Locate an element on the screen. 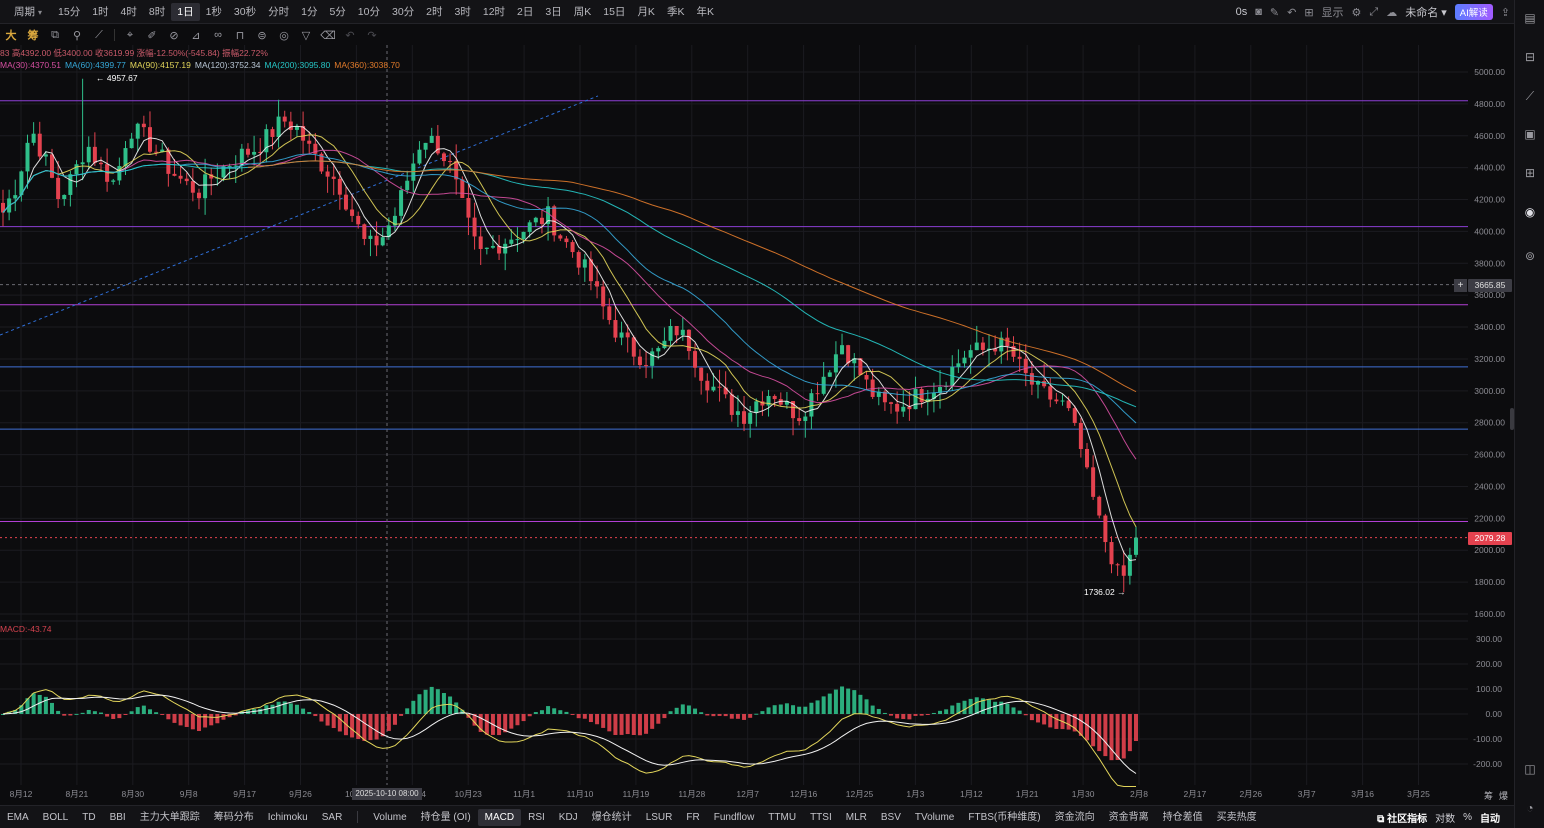 The width and height of the screenshot is (1544, 828). pattern-tool-icon: ∞ is located at coordinates (218, 35).